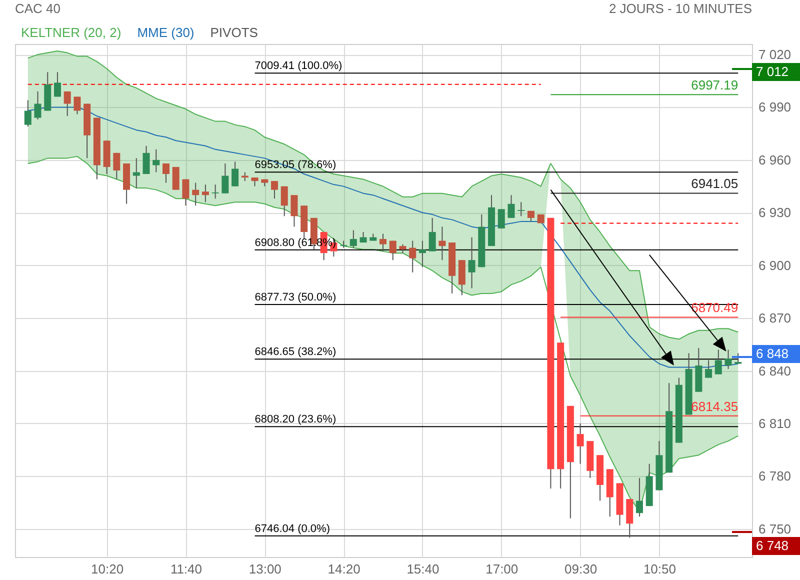 The width and height of the screenshot is (800, 580). I want to click on y-tick-label: 6 900, so click(775, 265).